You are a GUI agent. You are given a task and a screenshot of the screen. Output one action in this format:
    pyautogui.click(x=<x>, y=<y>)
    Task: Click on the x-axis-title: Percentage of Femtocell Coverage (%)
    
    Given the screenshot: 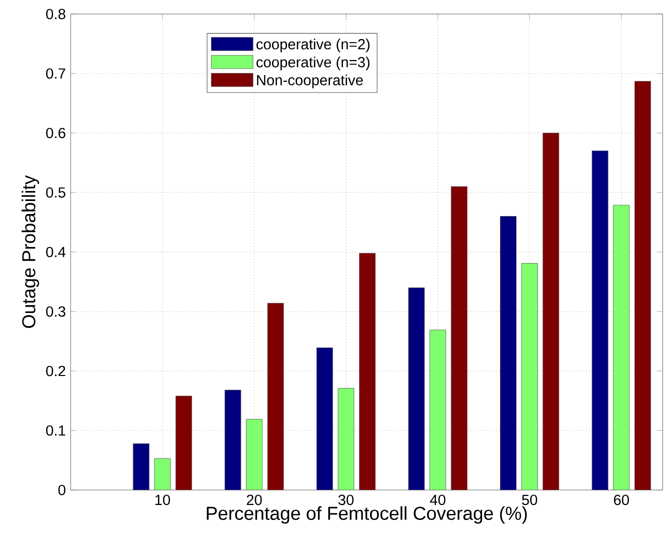 What is the action you would take?
    pyautogui.click(x=366, y=515)
    